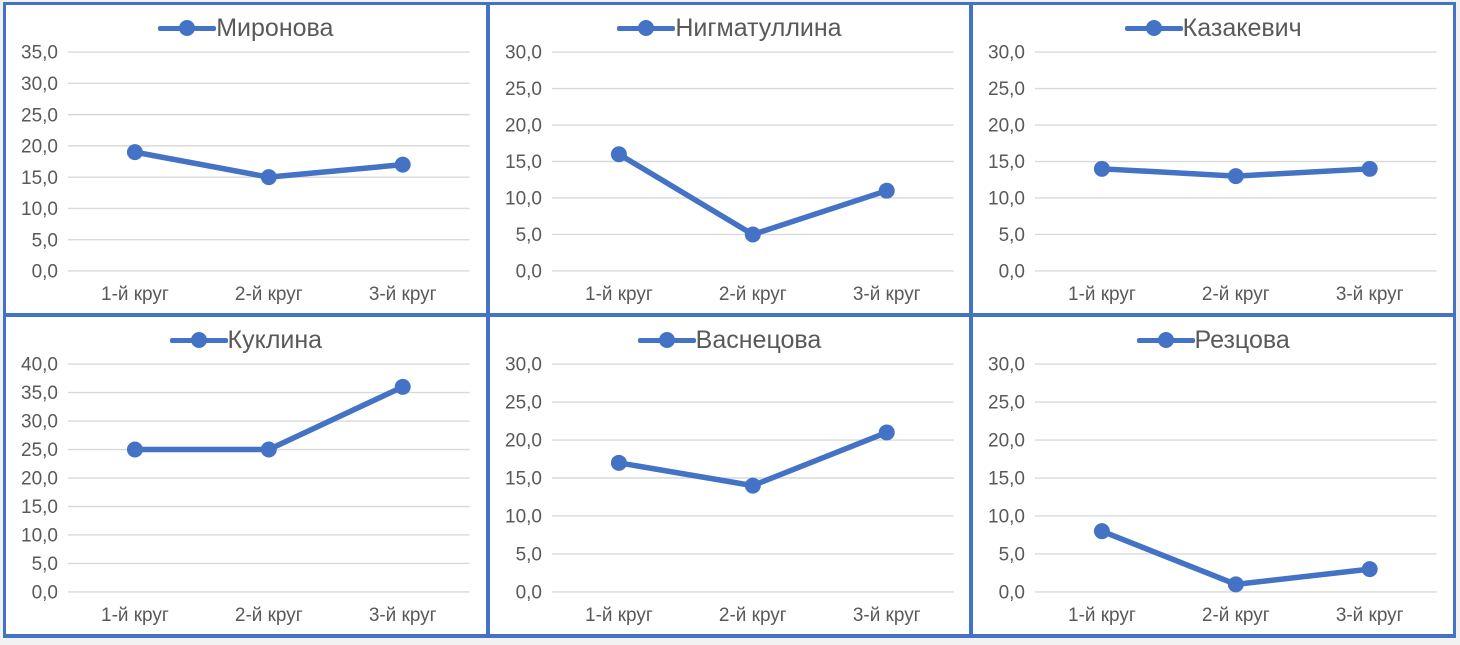  I want to click on legend-series-label: Куклина, so click(275, 339).